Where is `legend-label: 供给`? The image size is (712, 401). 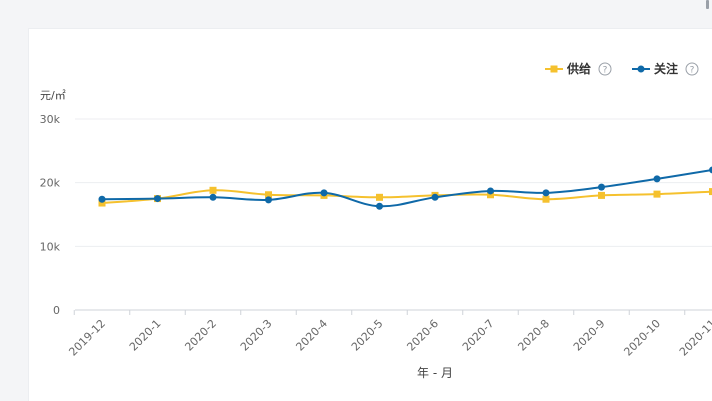
legend-label: 供给 is located at coordinates (578, 68).